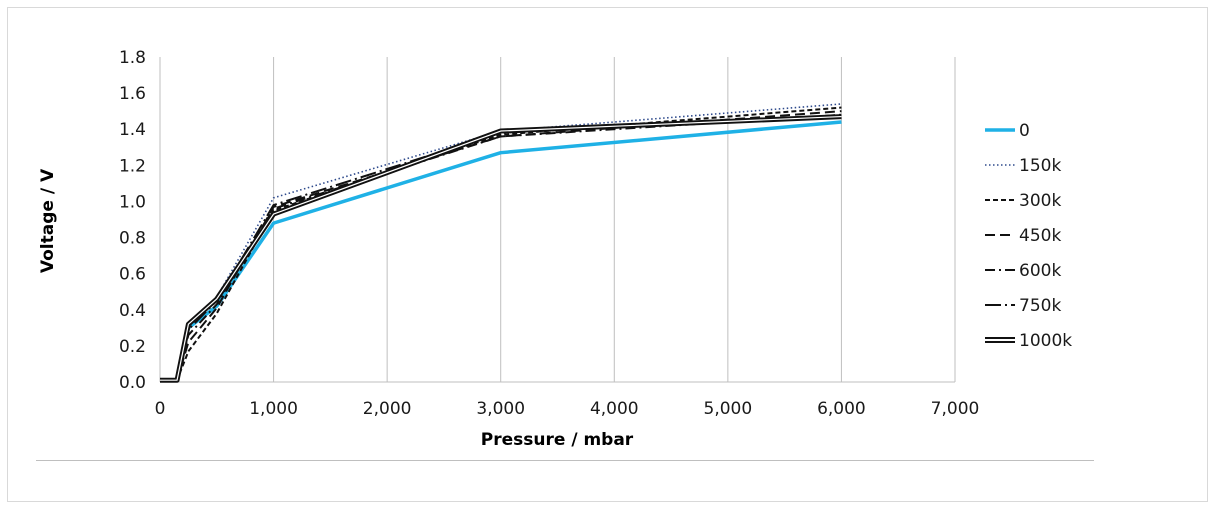 Image resolution: width=1214 pixels, height=508 pixels. I want to click on y-tick-label: 0.2, so click(132, 347).